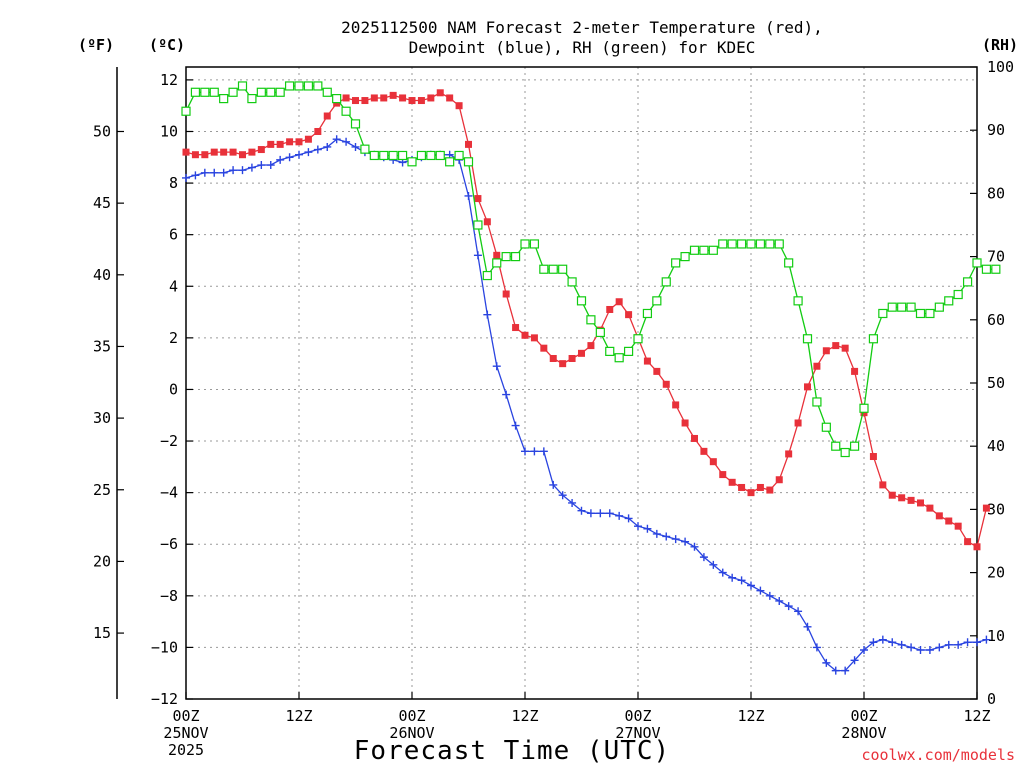  What do you see at coordinates (102, 131) in the screenshot?
I see `fahrenheit-tick-label: 50` at bounding box center [102, 131].